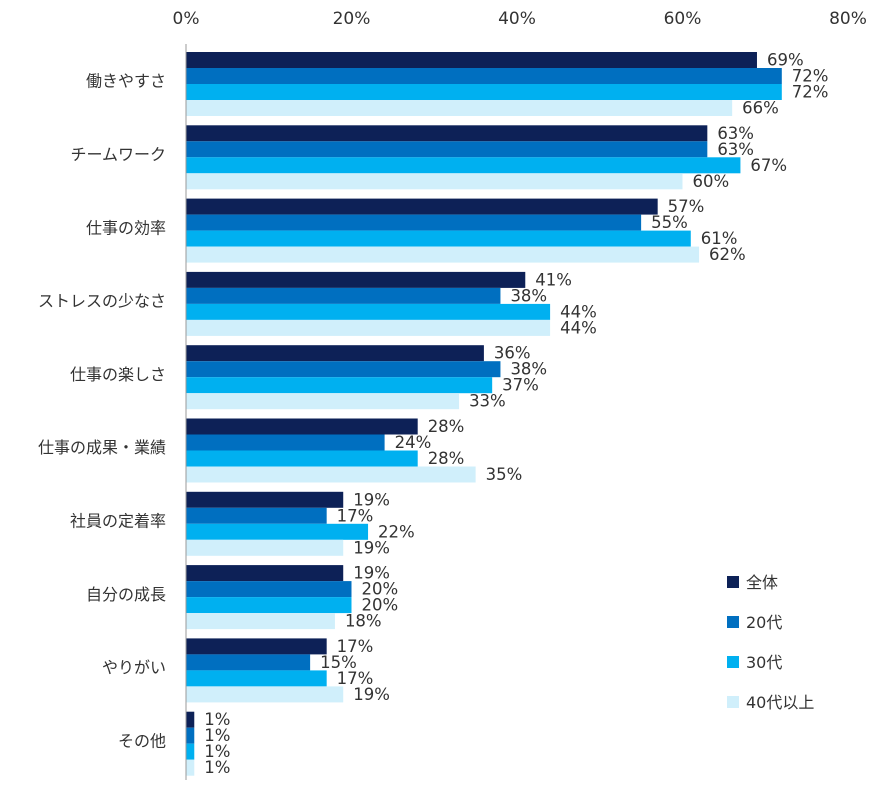  What do you see at coordinates (102, 301) in the screenshot?
I see `category-label: ストレスの少なさ` at bounding box center [102, 301].